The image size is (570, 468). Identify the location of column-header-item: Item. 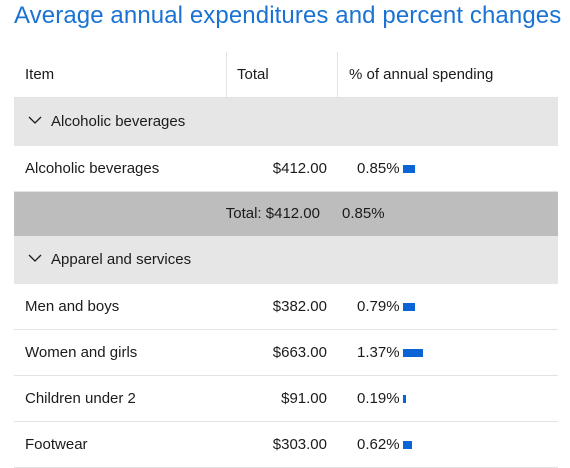
(40, 74).